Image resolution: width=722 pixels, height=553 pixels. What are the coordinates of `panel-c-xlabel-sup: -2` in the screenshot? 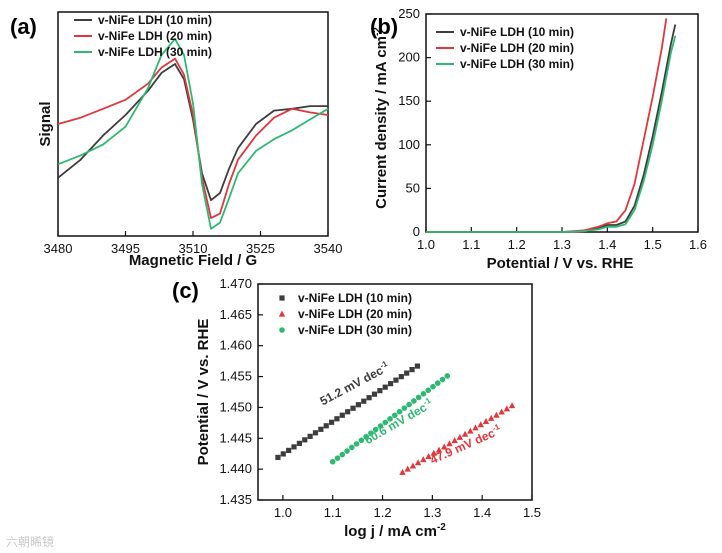 It's located at (441, 527).